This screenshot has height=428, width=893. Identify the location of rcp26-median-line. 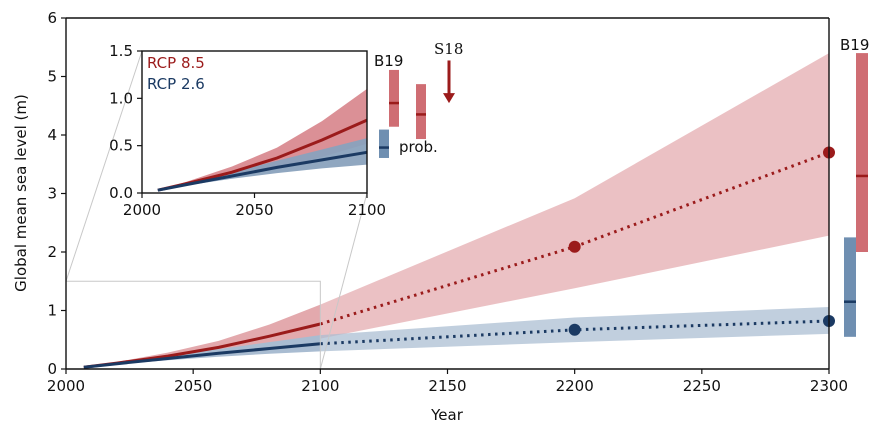
(202, 355).